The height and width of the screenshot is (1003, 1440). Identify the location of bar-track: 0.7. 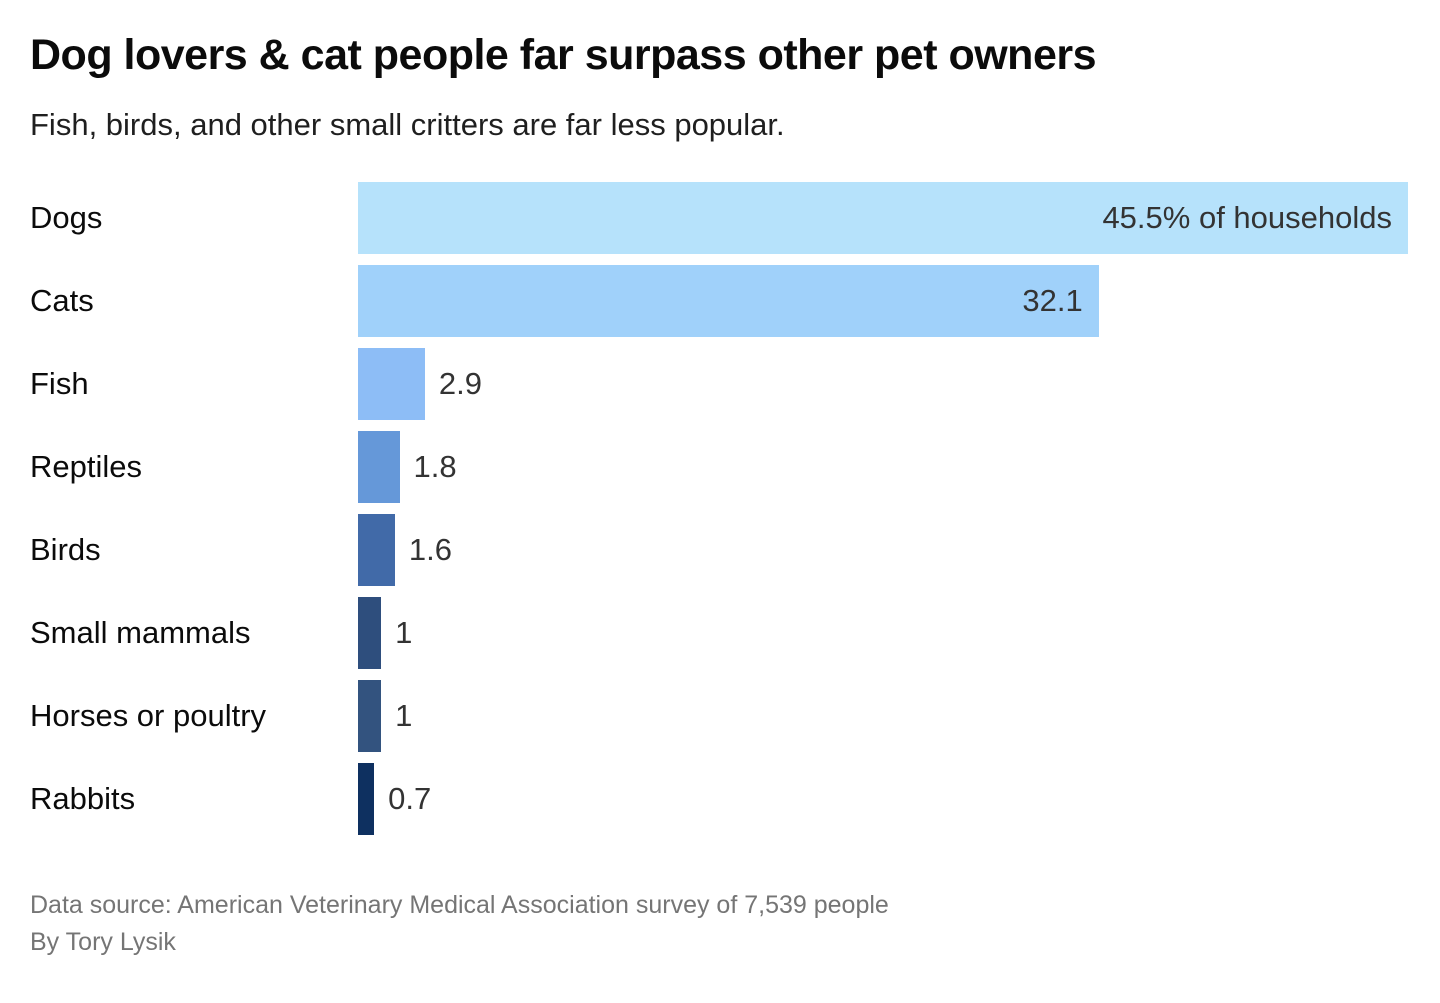
(883, 799).